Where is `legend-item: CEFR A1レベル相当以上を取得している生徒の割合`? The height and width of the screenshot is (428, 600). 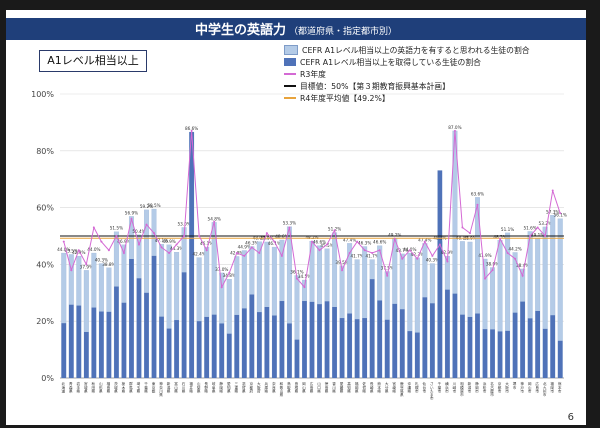
legend-item: CEFR A1レベル相当以上を取得している生徒の割合 is located at coordinates (407, 62).